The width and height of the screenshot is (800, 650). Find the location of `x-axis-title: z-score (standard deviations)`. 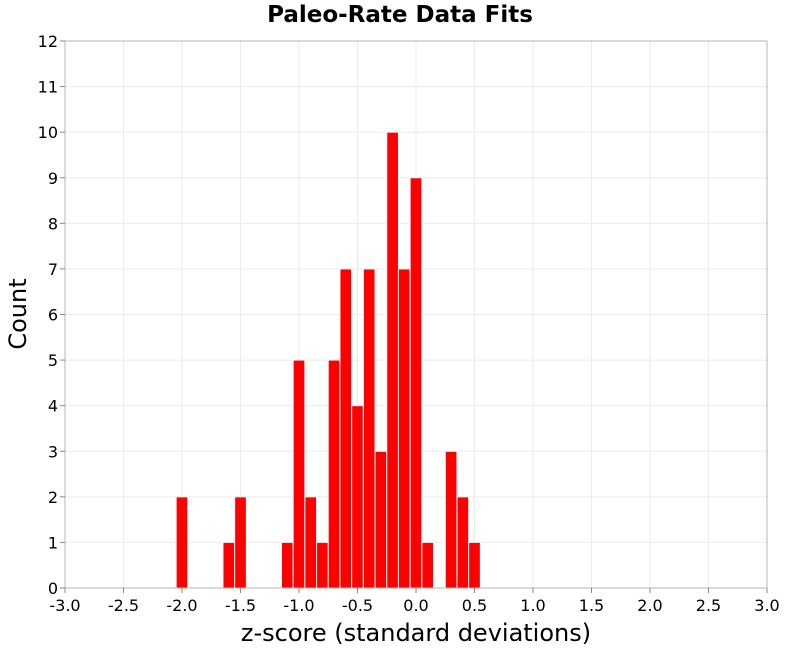

x-axis-title: z-score (standard deviations) is located at coordinates (416, 633).